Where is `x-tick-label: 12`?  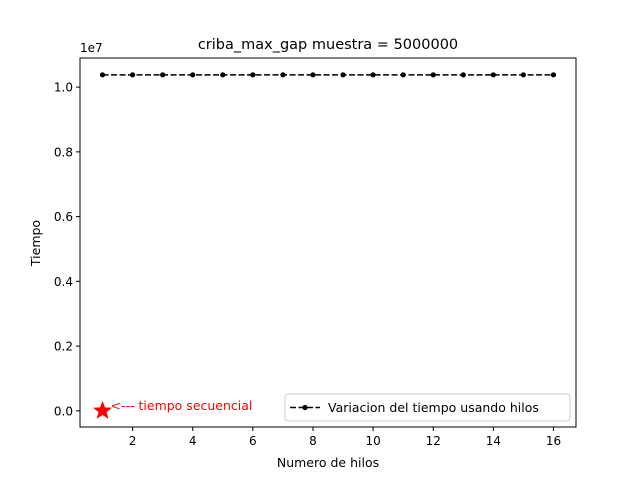 x-tick-label: 12 is located at coordinates (433, 441).